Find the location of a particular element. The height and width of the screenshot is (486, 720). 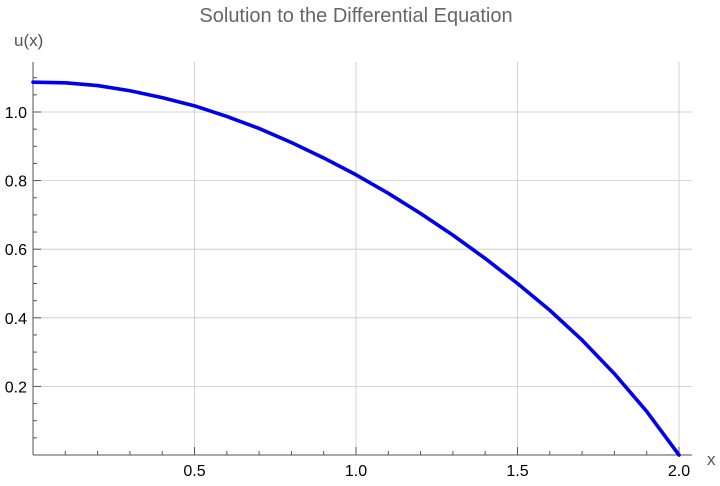

y-tick-label: 0.4 is located at coordinates (16, 319).